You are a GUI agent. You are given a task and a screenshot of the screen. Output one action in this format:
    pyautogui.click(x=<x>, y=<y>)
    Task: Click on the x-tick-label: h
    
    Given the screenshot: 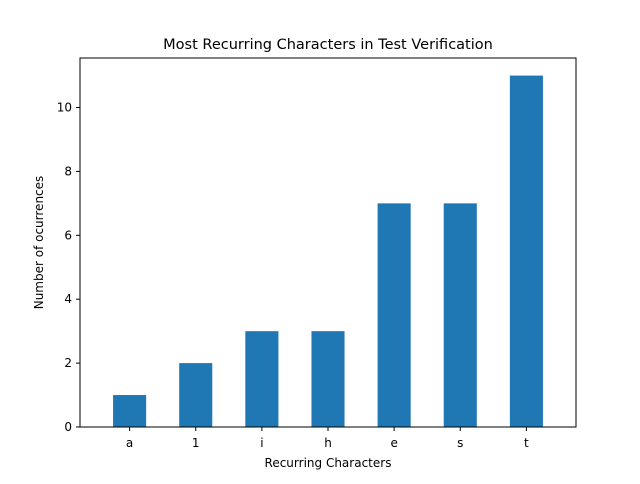 What is the action you would take?
    pyautogui.click(x=328, y=443)
    